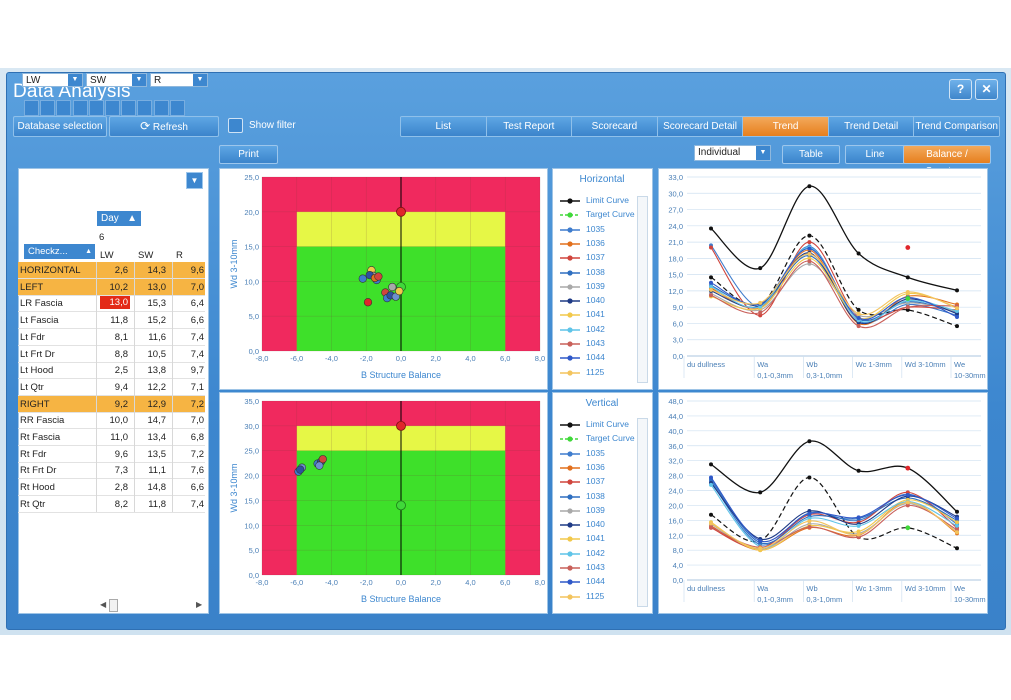  What do you see at coordinates (199, 604) in the screenshot?
I see `scroll-right-icon: ▶` at bounding box center [199, 604].